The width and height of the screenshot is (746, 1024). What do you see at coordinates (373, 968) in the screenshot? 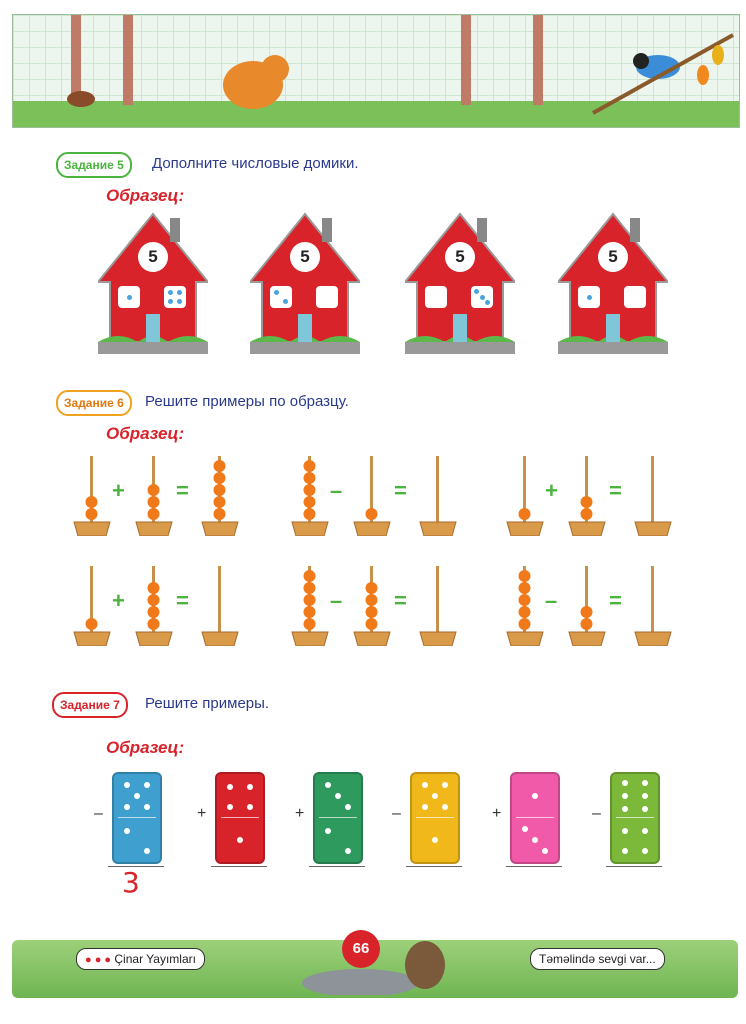
I see `rock-hedgehog-illustration` at bounding box center [373, 968].